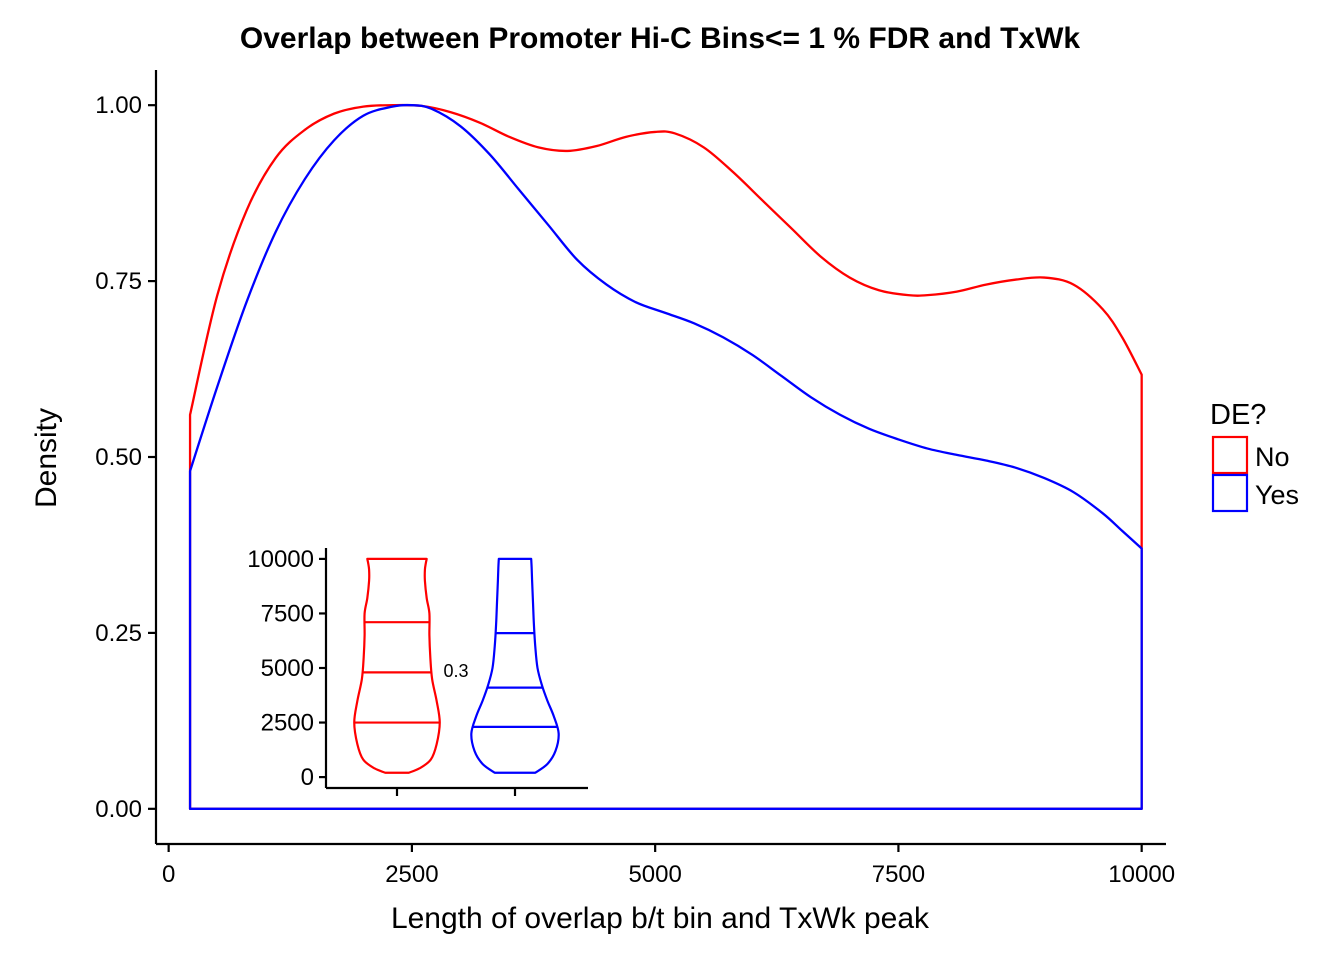 The image size is (1344, 960). What do you see at coordinates (118, 809) in the screenshot?
I see `y-tick-label: 0.00` at bounding box center [118, 809].